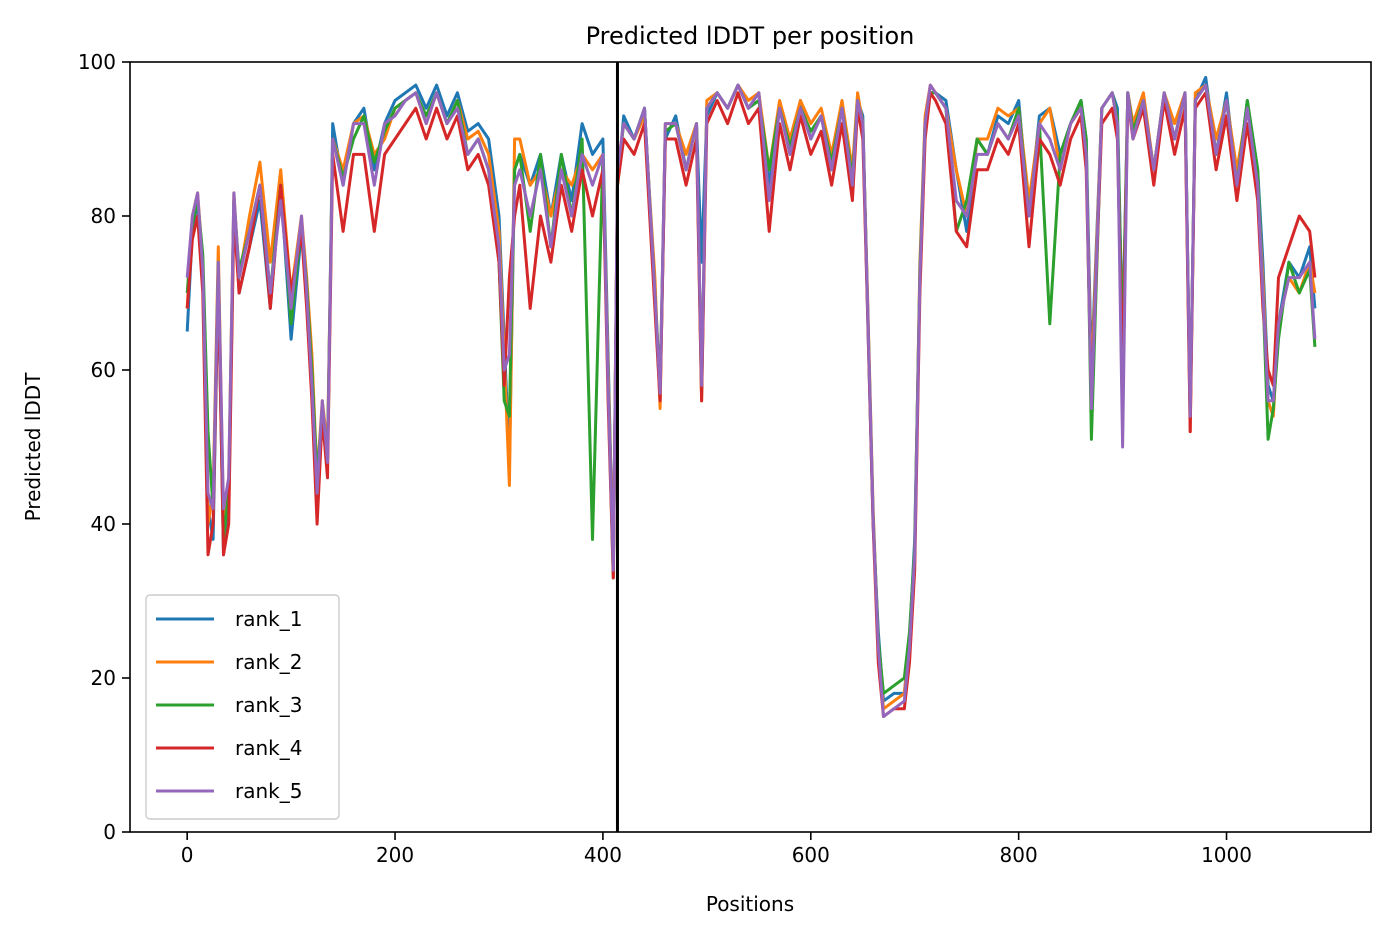  I want to click on y-axis-ticks: 0 20 40 60 80 100, so click(104, 447).